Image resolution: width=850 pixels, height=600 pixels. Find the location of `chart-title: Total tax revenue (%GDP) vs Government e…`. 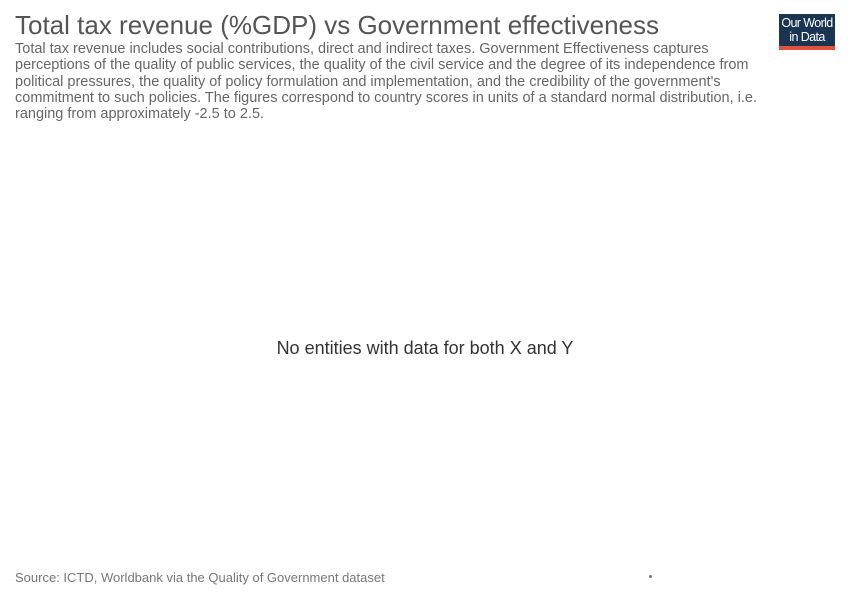

chart-title: Total tax revenue (%GDP) vs Government e… is located at coordinates (337, 25).